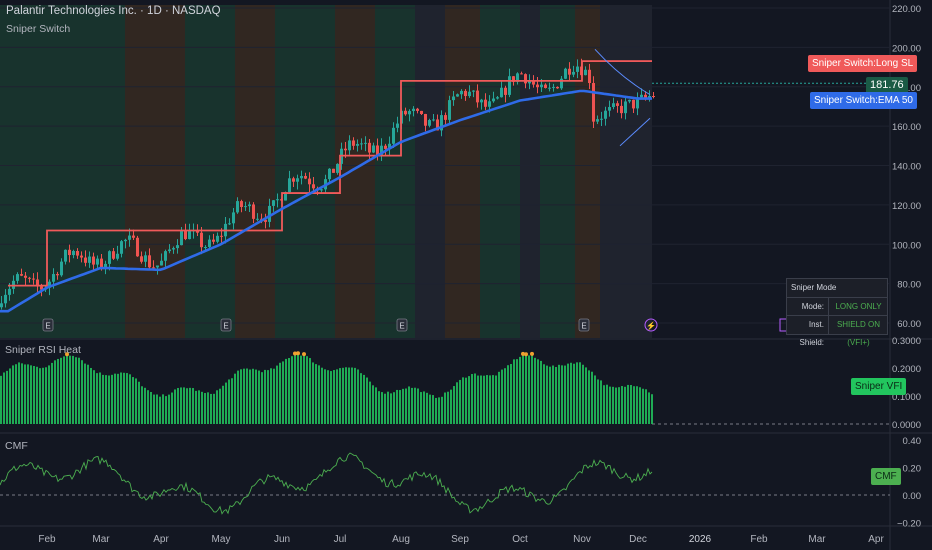  Describe the element at coordinates (906, 369) in the screenshot. I see `vfi-tick-label: 0.2000` at that location.